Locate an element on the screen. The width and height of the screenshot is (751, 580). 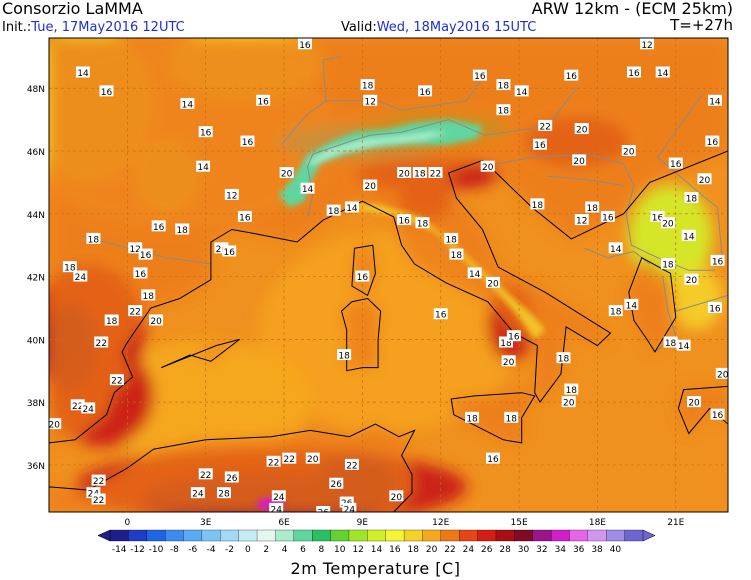
colorbar-tick-label: 32 is located at coordinates (541, 550).